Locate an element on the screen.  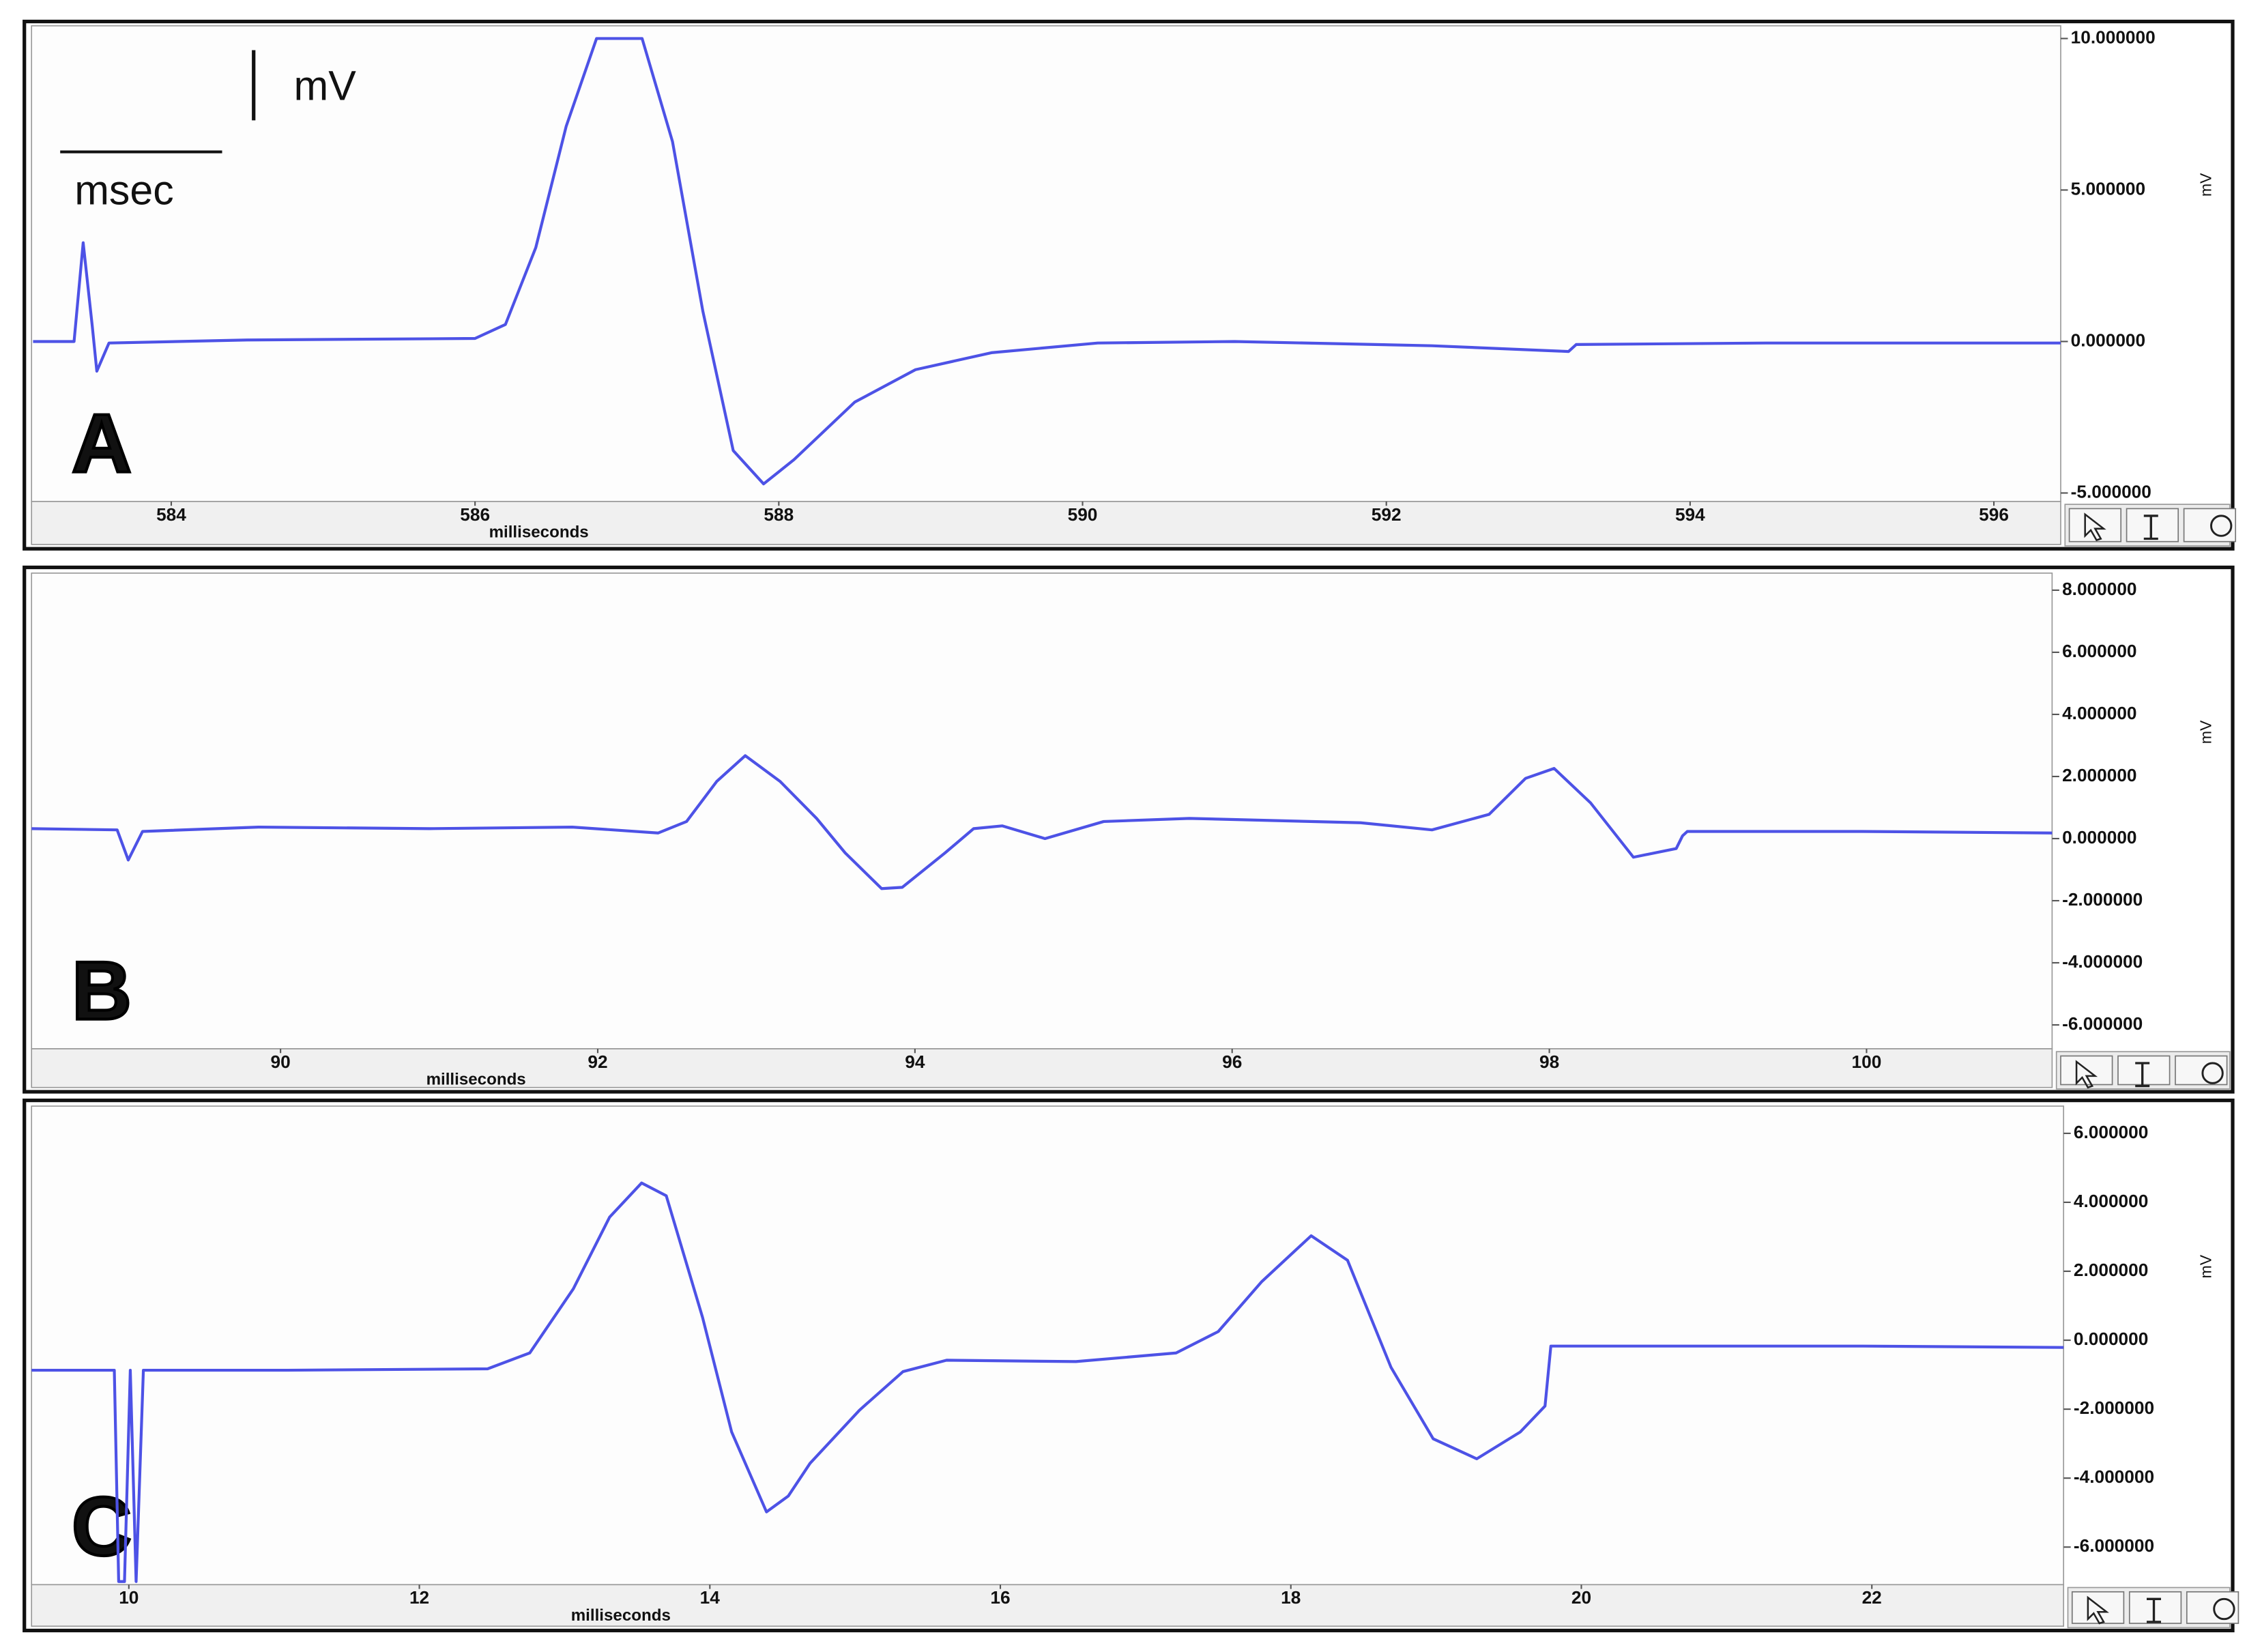
x-tick-label: 94 is located at coordinates (915, 1062).